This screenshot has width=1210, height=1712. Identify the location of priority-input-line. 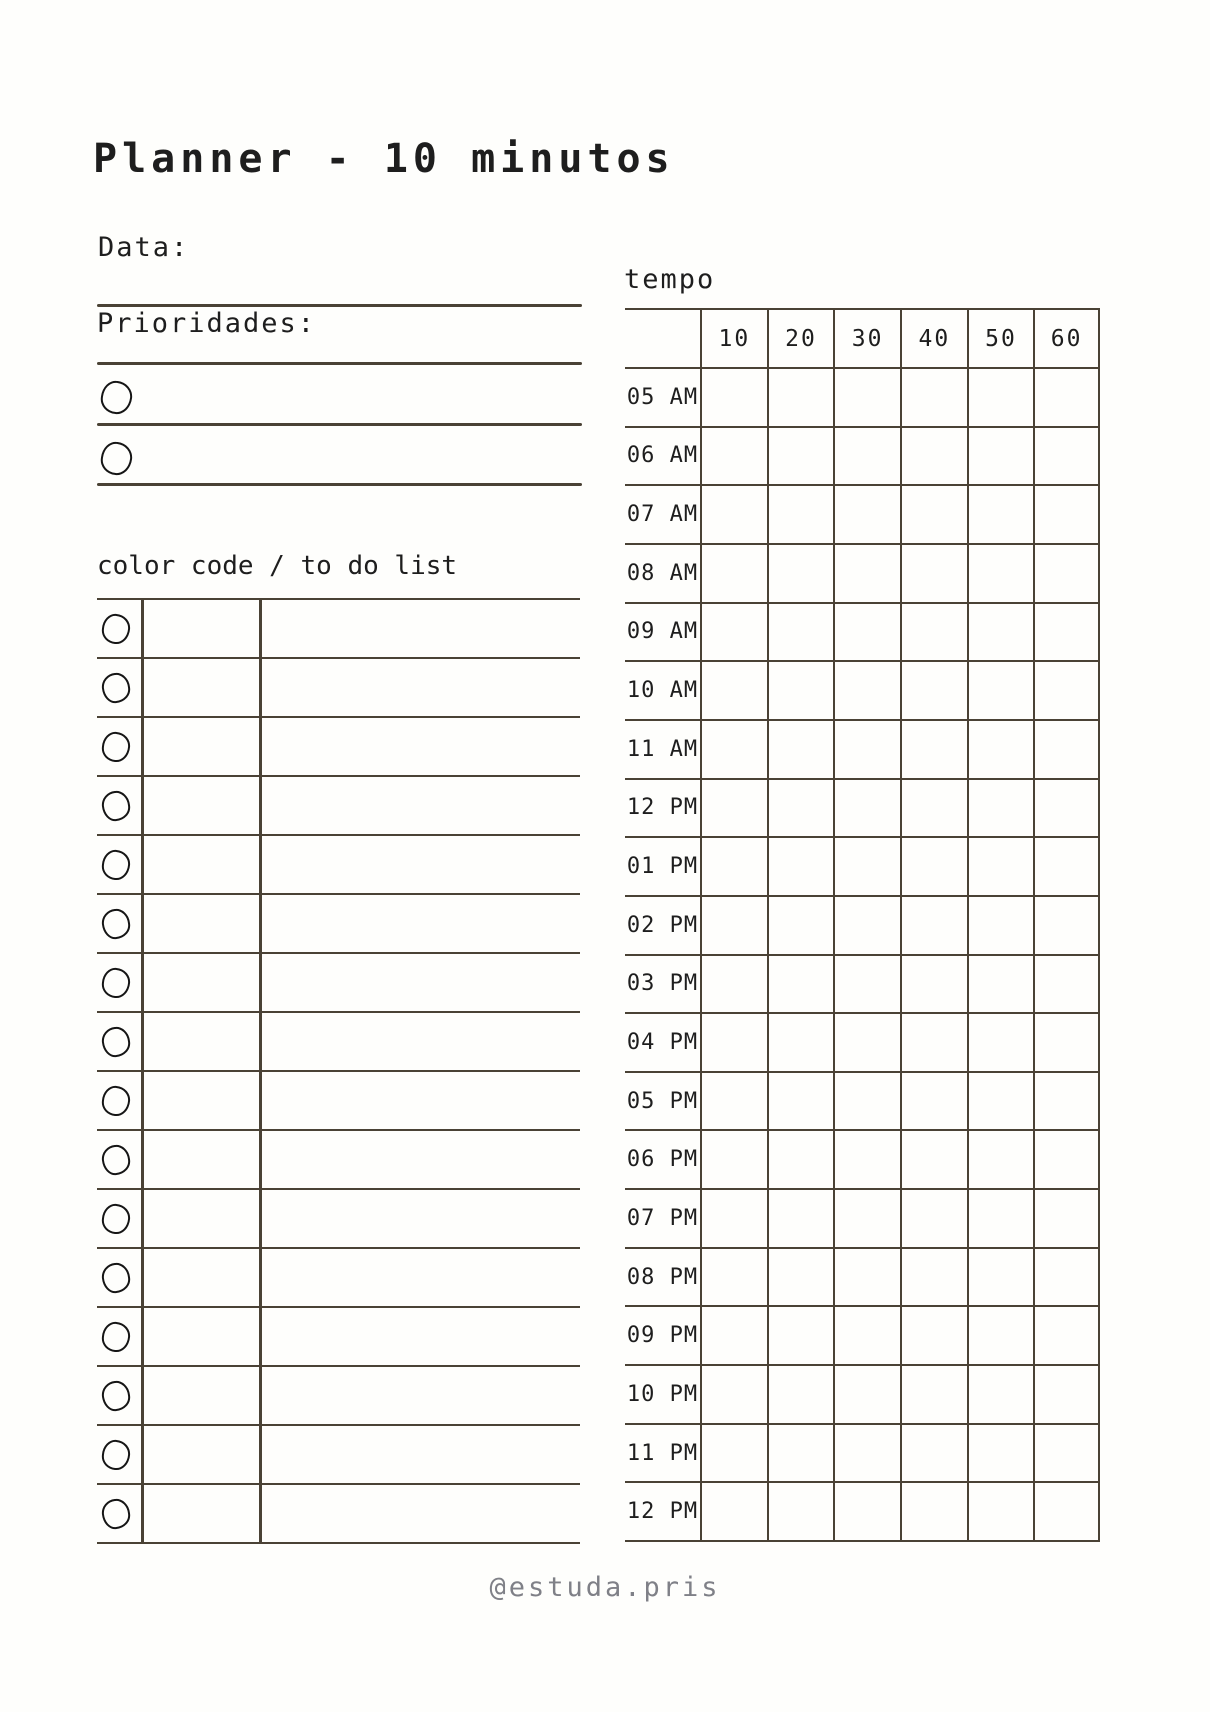
(339, 424).